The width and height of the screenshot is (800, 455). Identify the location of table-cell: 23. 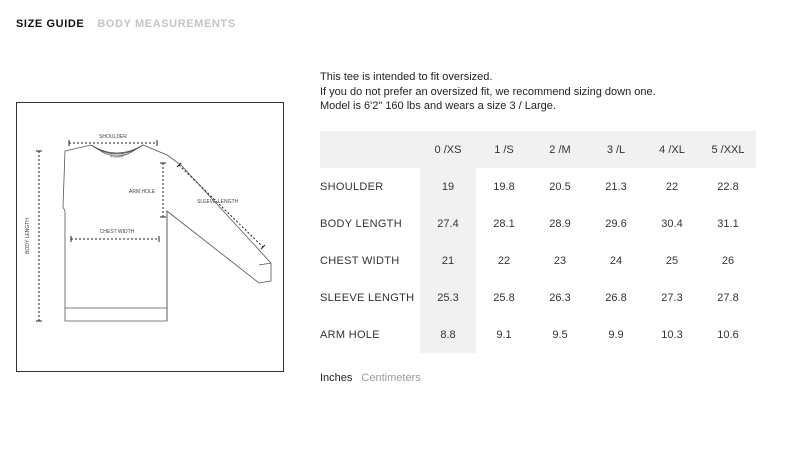
(560, 260).